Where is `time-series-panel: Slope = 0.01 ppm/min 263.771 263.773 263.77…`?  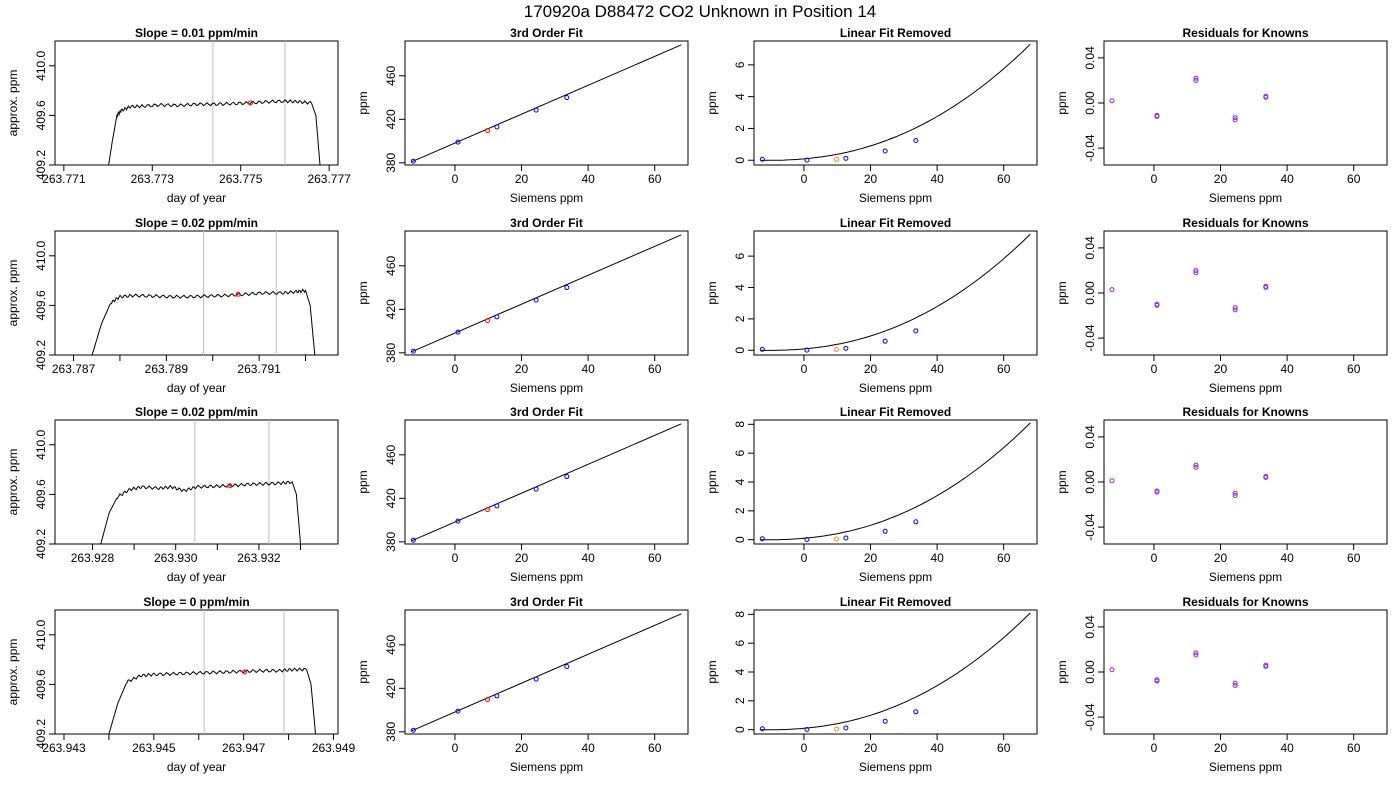
time-series-panel: Slope = 0.01 ppm/min 263.771 263.773 263.77… is located at coordinates (178, 115).